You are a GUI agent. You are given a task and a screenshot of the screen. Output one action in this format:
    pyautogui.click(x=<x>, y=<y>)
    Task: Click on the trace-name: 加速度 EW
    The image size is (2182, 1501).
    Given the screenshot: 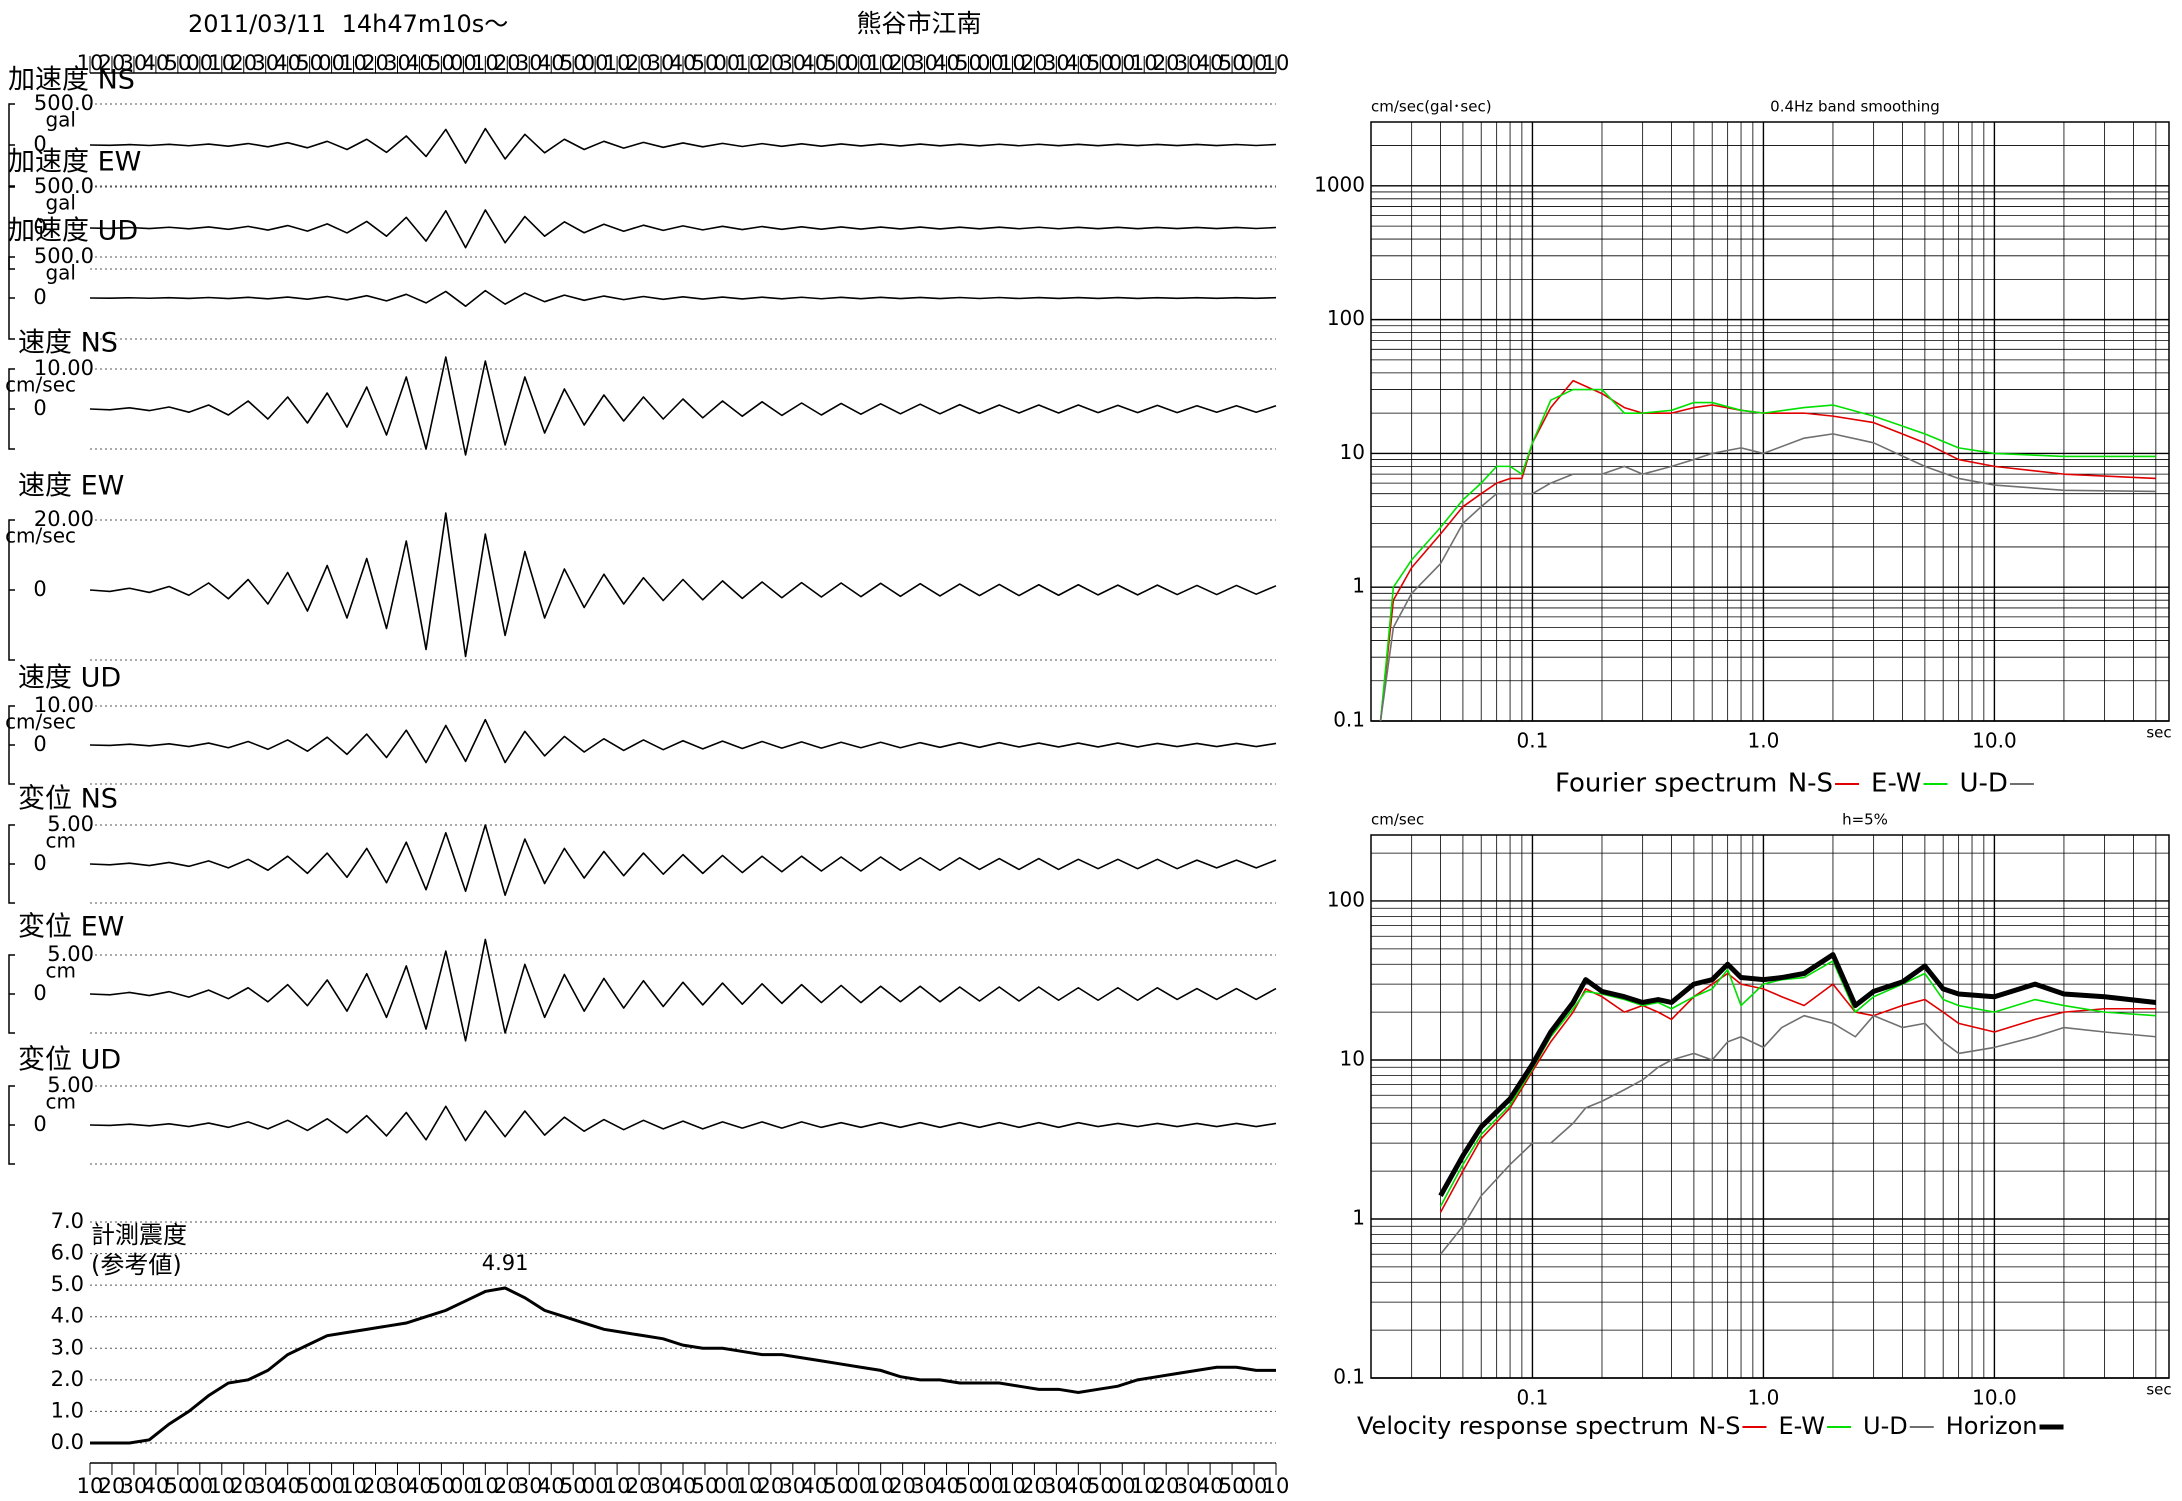 What is the action you would take?
    pyautogui.click(x=74, y=162)
    